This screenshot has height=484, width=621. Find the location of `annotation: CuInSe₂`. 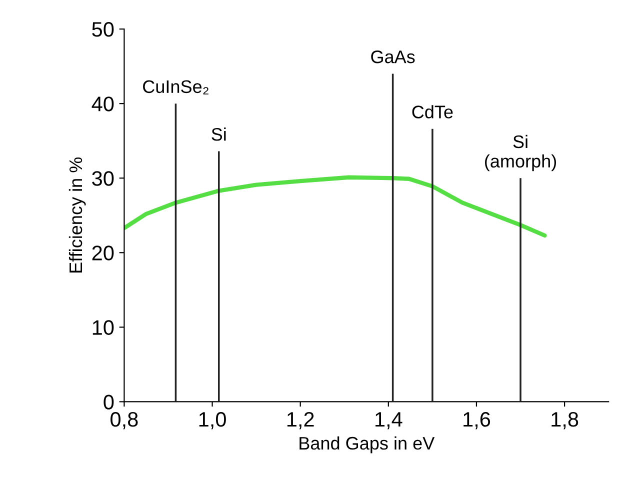

annotation: CuInSe₂ is located at coordinates (175, 87).